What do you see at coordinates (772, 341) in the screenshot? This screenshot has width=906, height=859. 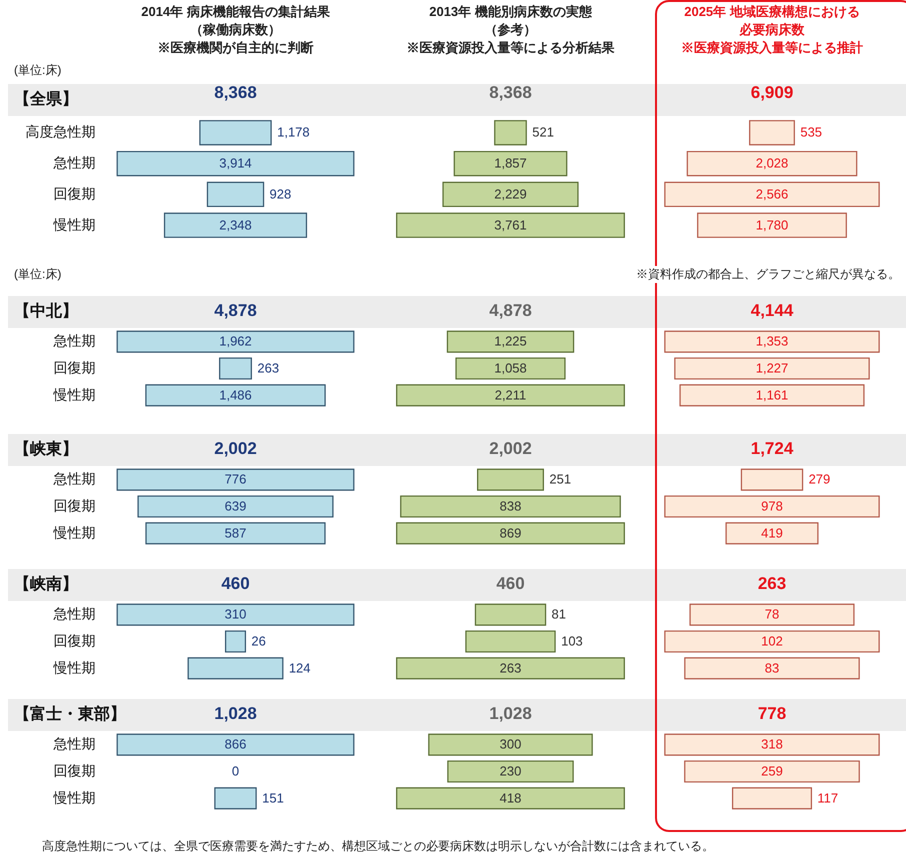 I see `data-label: 1,353` at bounding box center [772, 341].